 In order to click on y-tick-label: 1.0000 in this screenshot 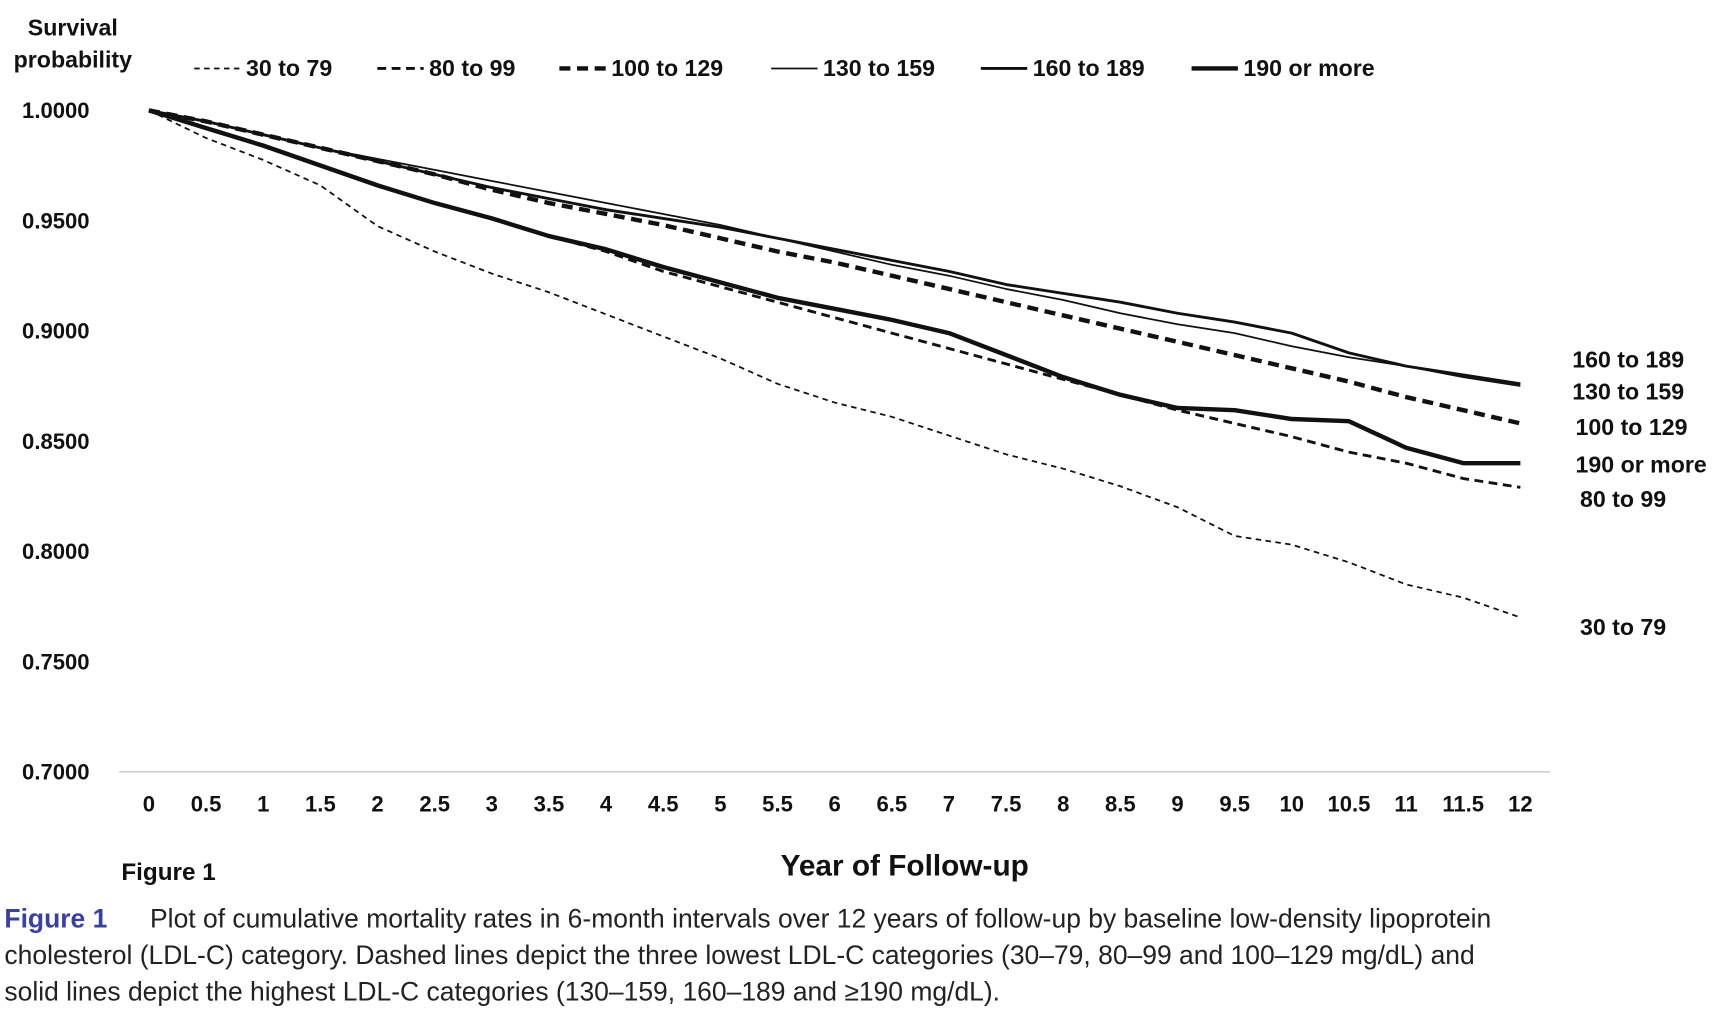, I will do `click(55, 110)`.